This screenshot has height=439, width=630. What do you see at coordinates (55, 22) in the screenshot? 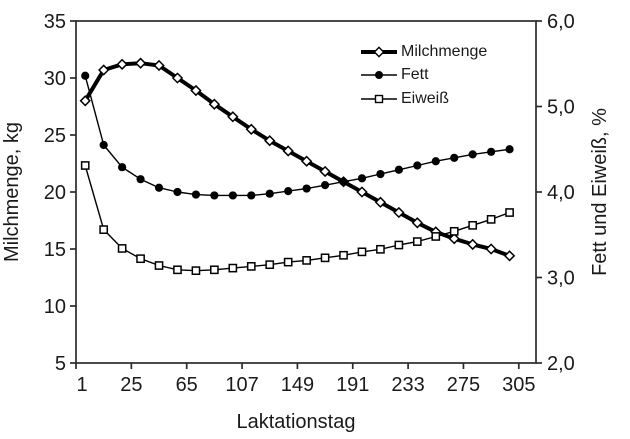
I see `left-axis-tick-label: 35` at bounding box center [55, 22].